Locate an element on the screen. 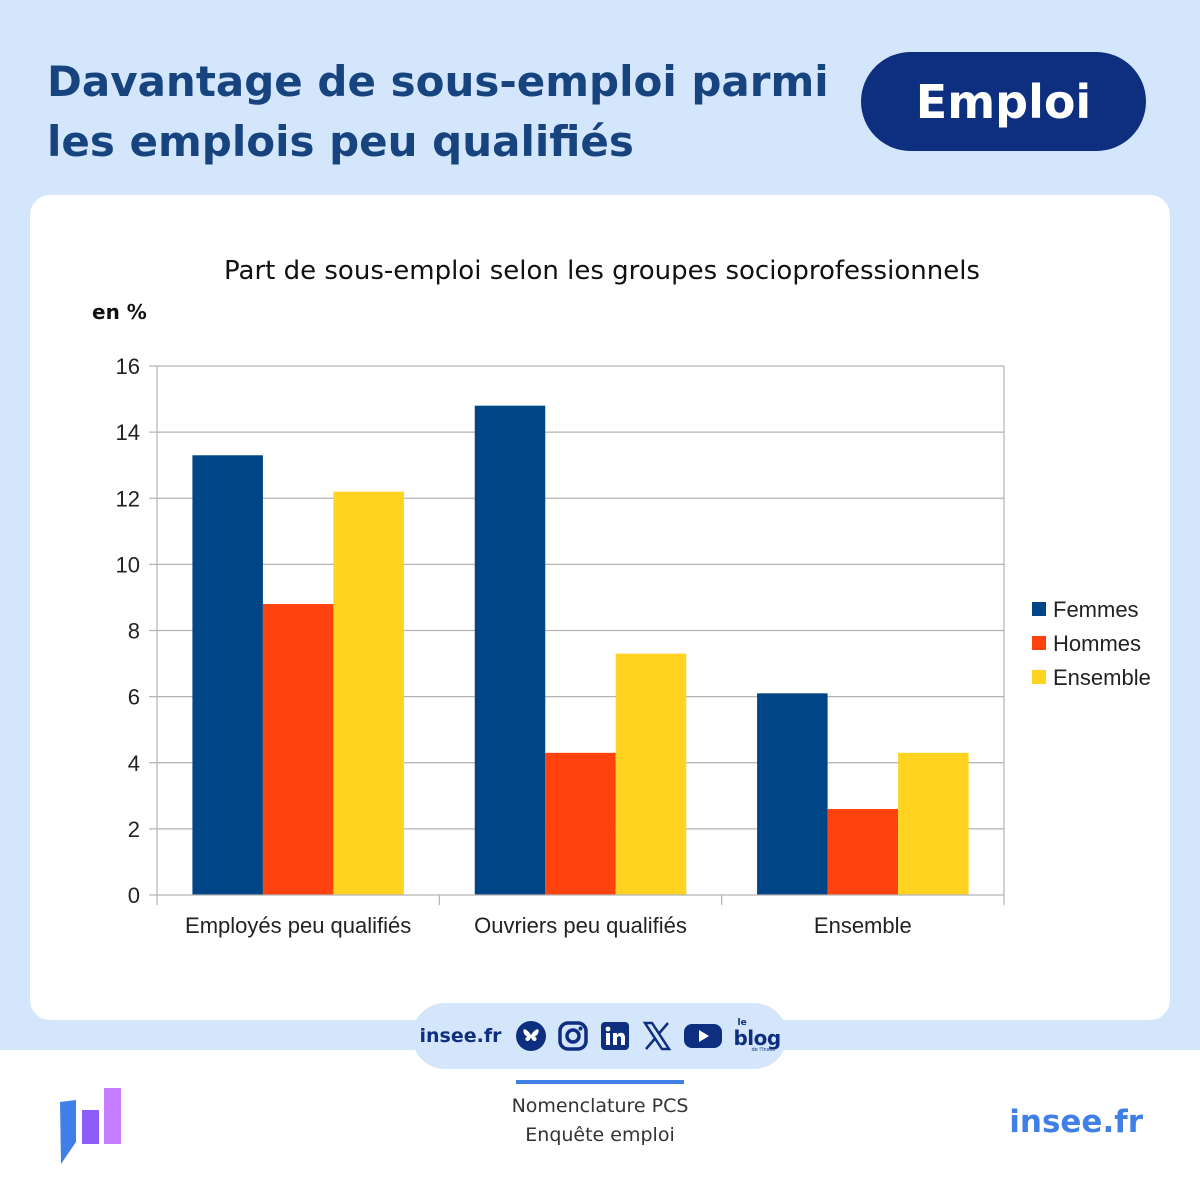 The width and height of the screenshot is (1200, 1200). y-tick-label: 6 is located at coordinates (134, 697).